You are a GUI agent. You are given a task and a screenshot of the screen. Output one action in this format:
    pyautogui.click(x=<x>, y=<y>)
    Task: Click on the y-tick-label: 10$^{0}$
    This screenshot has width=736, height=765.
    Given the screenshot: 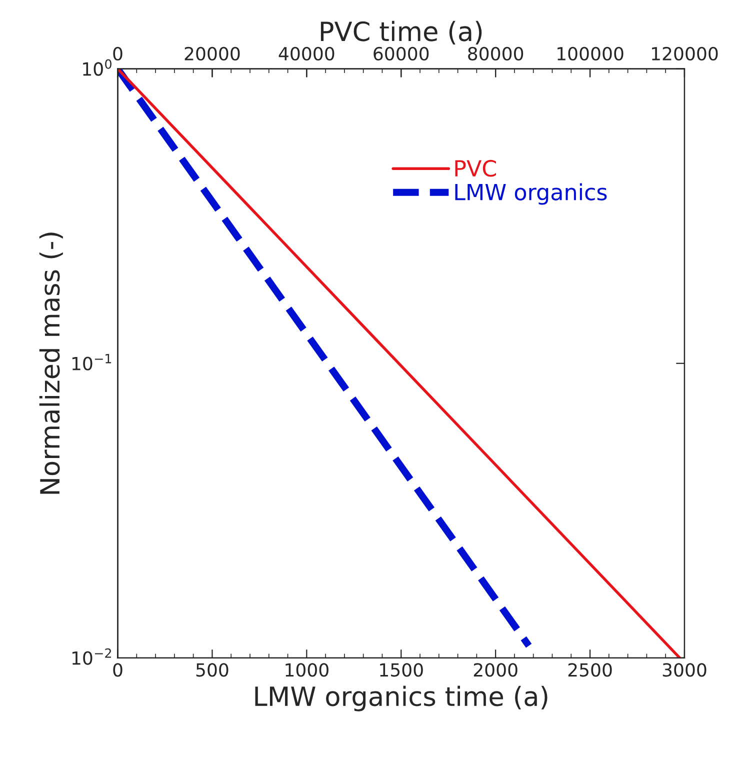 What is the action you would take?
    pyautogui.click(x=97, y=67)
    